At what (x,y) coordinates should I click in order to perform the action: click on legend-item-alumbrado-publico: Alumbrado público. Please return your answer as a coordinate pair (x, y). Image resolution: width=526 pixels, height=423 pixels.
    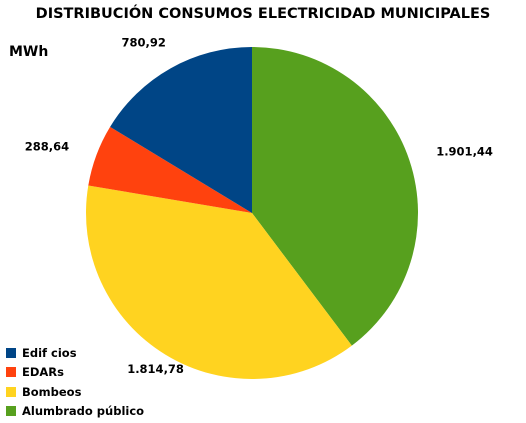
    Looking at the image, I should click on (75, 412).